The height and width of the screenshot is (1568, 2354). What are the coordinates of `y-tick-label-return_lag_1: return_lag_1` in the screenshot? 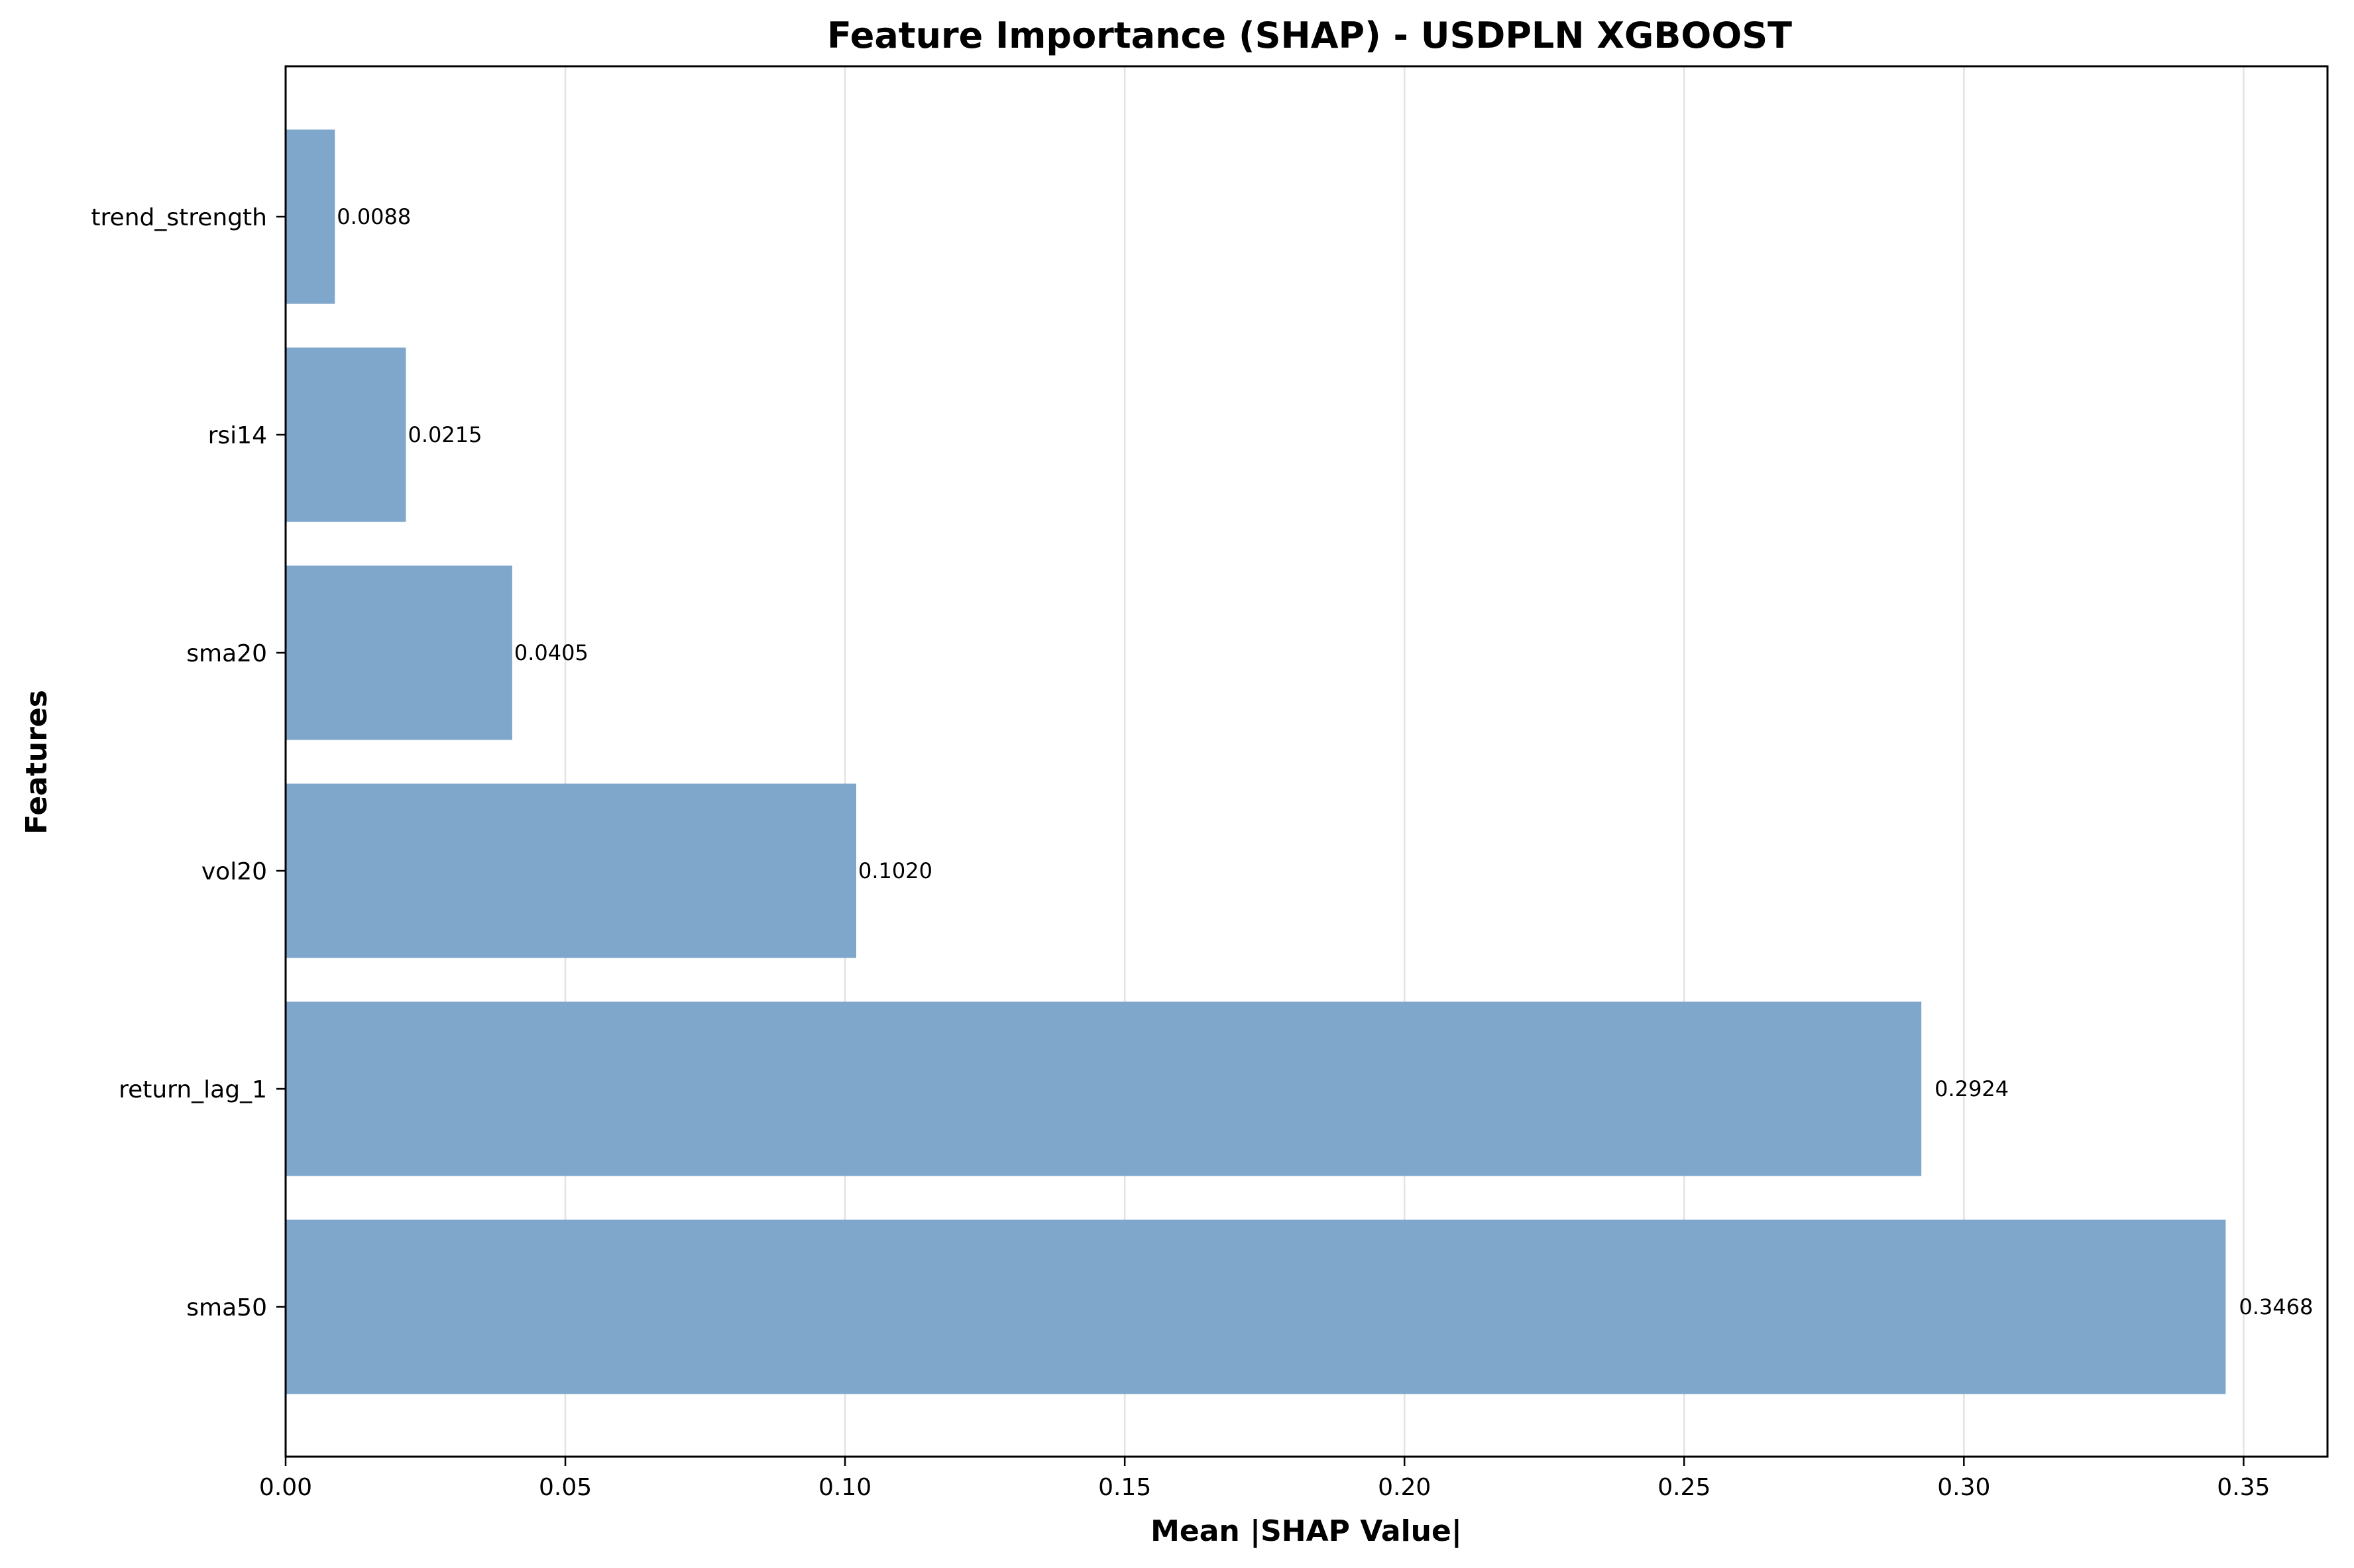 It's located at (193, 1089).